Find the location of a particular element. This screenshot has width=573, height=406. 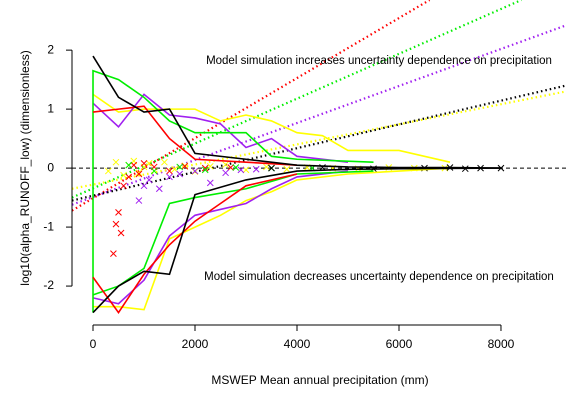

y-tick-label: 0 is located at coordinates (50, 167).